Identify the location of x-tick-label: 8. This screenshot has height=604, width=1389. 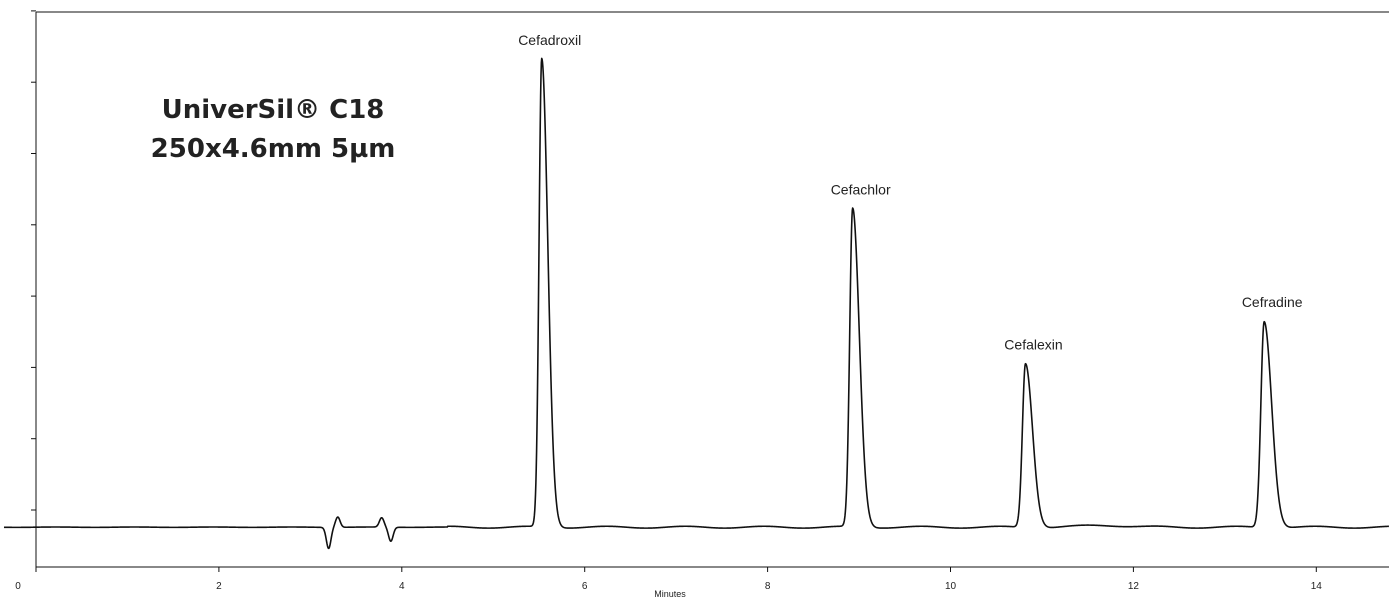
(768, 586).